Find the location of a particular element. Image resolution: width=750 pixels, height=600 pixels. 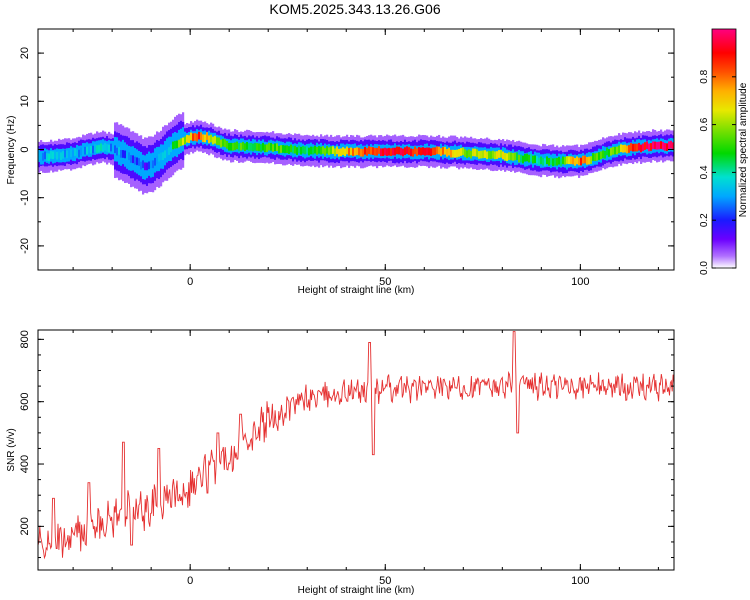

snr-y-tick-label: 200 is located at coordinates (25, 526).